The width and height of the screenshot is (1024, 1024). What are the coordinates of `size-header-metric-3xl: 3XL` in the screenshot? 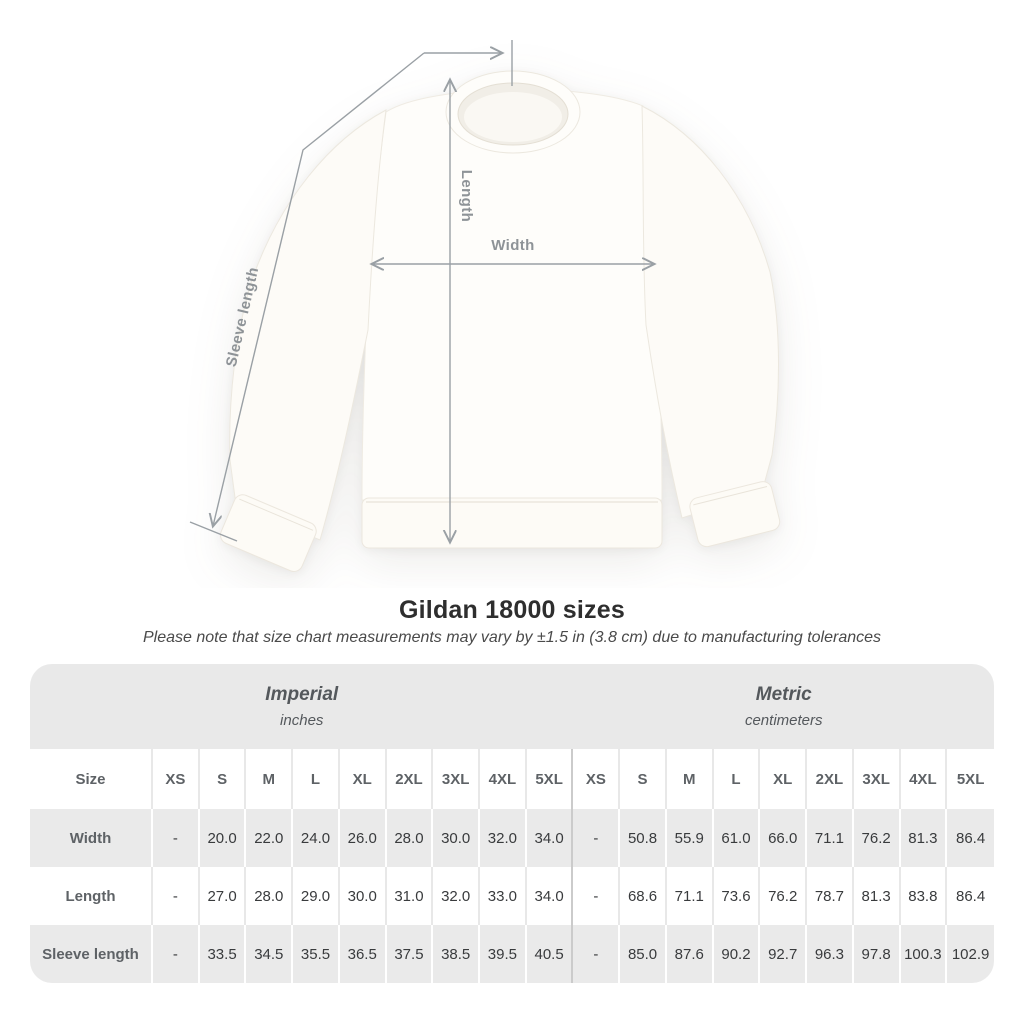 It's located at (877, 779).